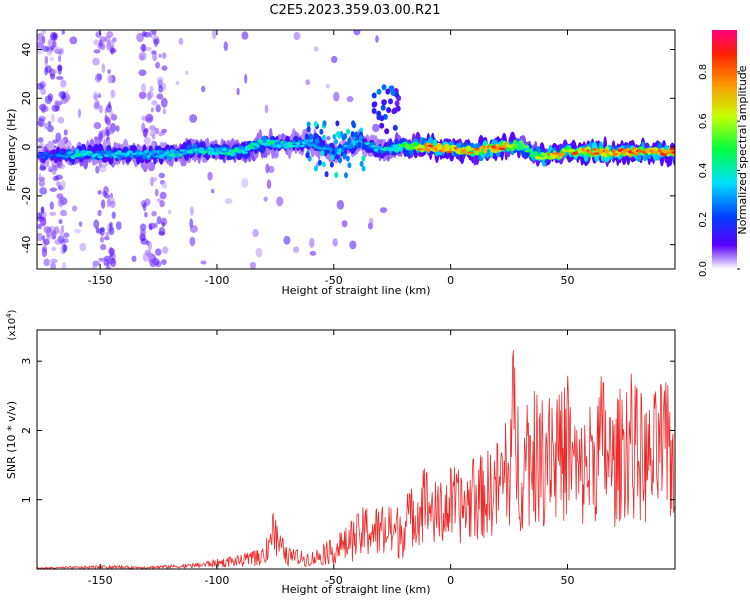 Image resolution: width=750 pixels, height=600 pixels. I want to click on colorbar-gradient, so click(724, 149).